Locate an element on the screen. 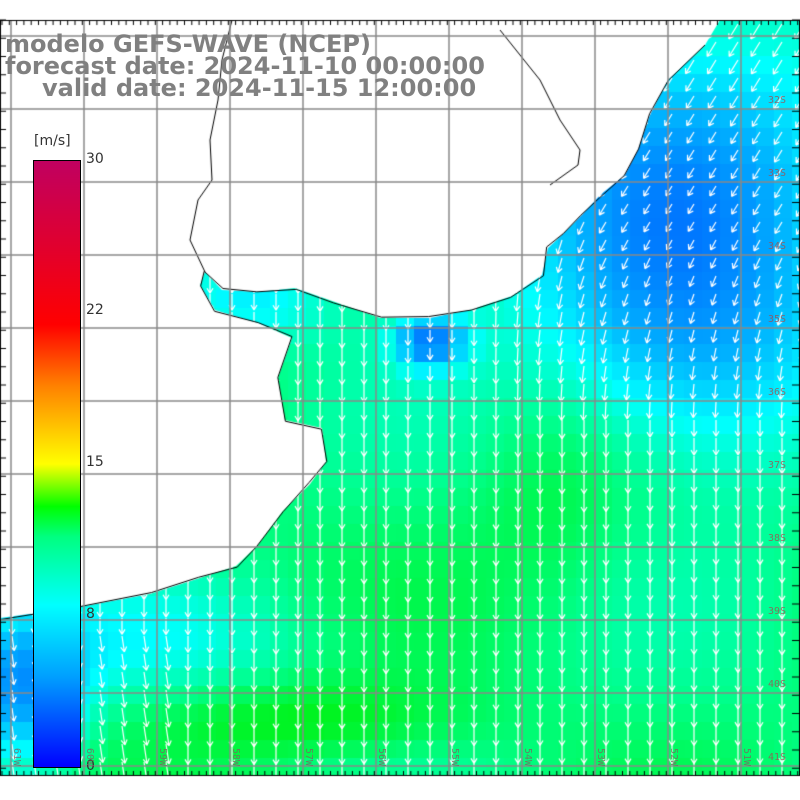 This screenshot has height=800, width=800. colorbar-tick: 22 is located at coordinates (95, 310).